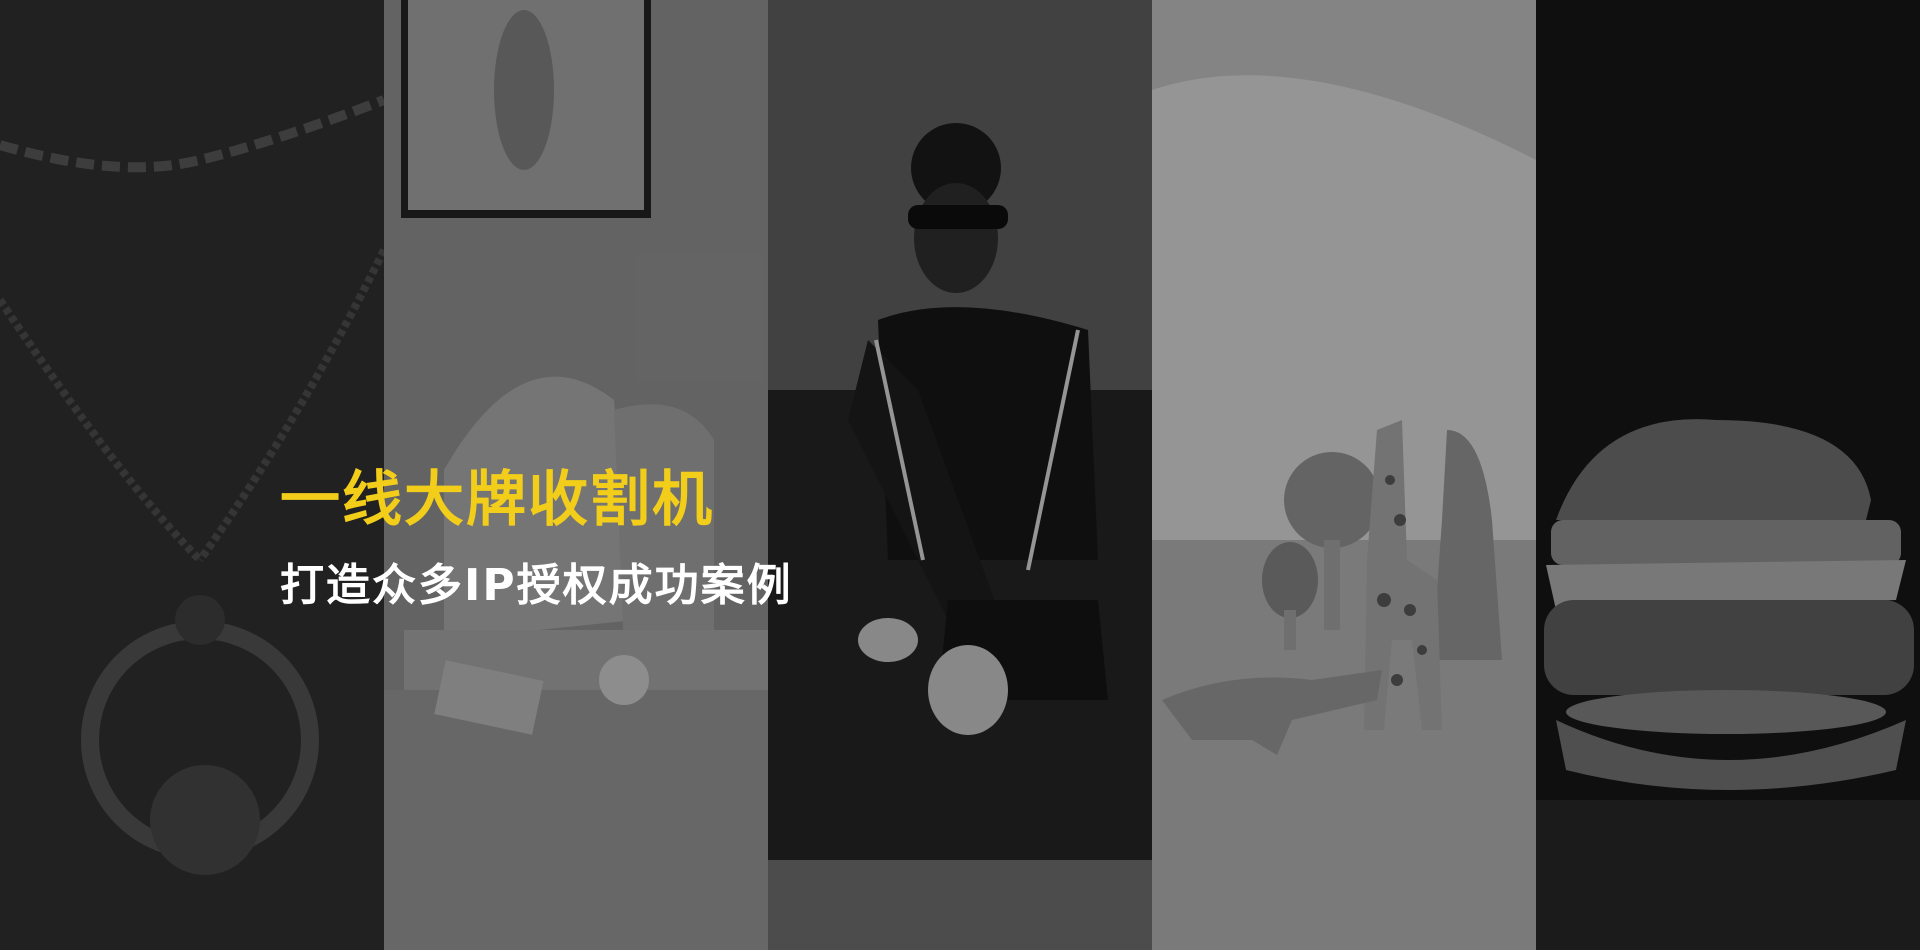  I want to click on headline-title: 一线大牌收割机, so click(497, 500).